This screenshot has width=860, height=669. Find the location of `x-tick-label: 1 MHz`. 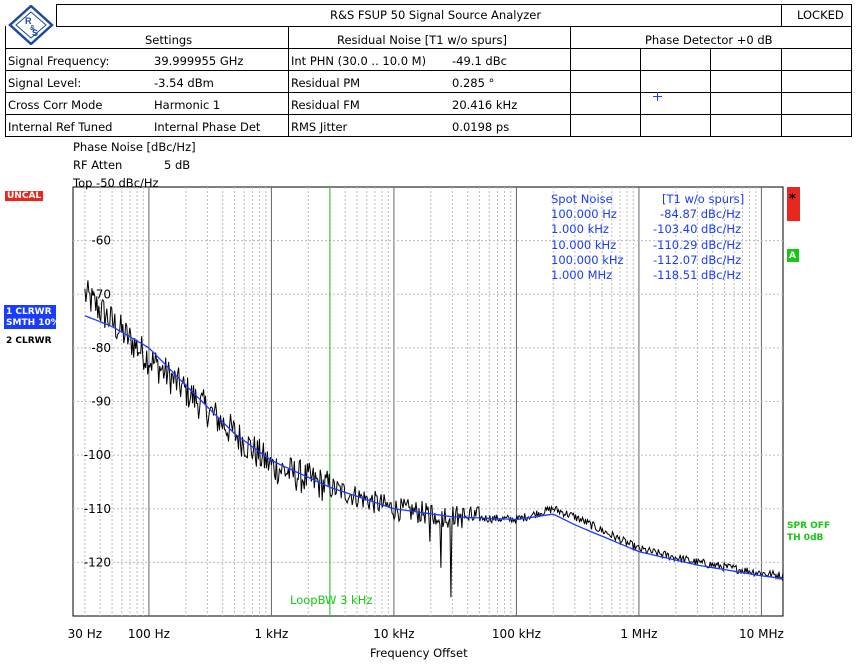

x-tick-label: 1 MHz is located at coordinates (638, 634).